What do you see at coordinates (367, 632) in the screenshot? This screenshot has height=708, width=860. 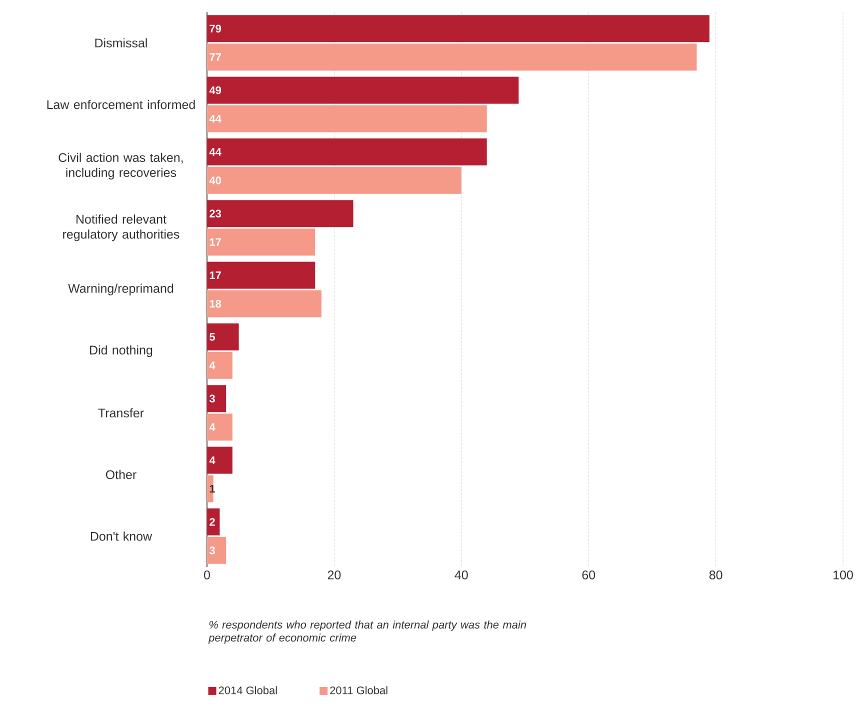 I see `text: % respondents who reported that an internal party was the main perpetrator of economic crime` at bounding box center [367, 632].